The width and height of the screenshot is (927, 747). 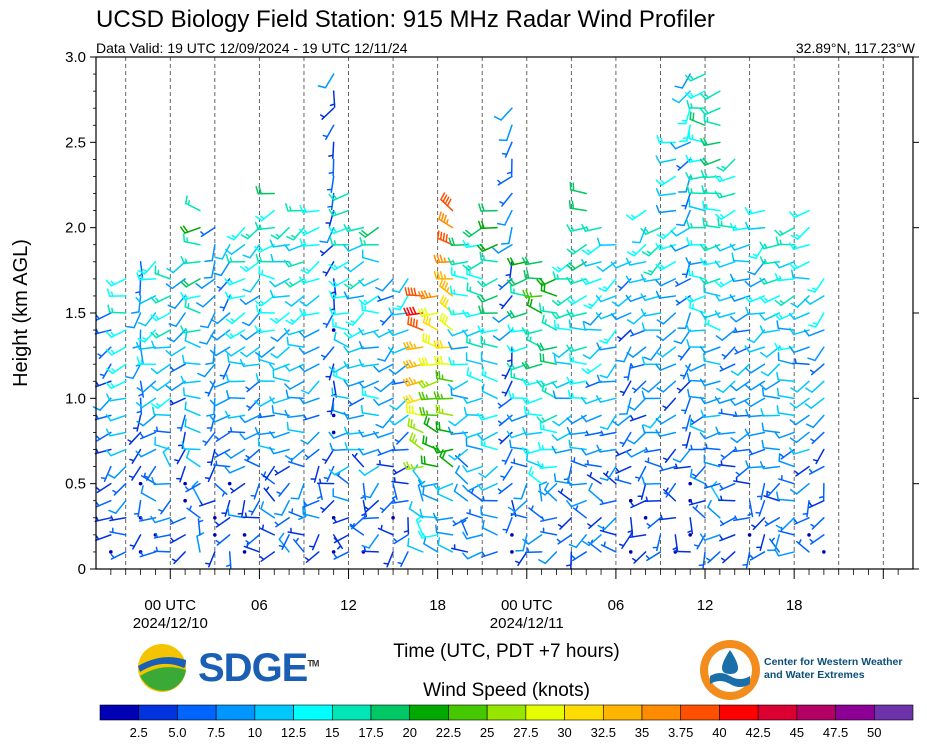 What do you see at coordinates (487, 732) in the screenshot?
I see `colorbar-label: 25` at bounding box center [487, 732].